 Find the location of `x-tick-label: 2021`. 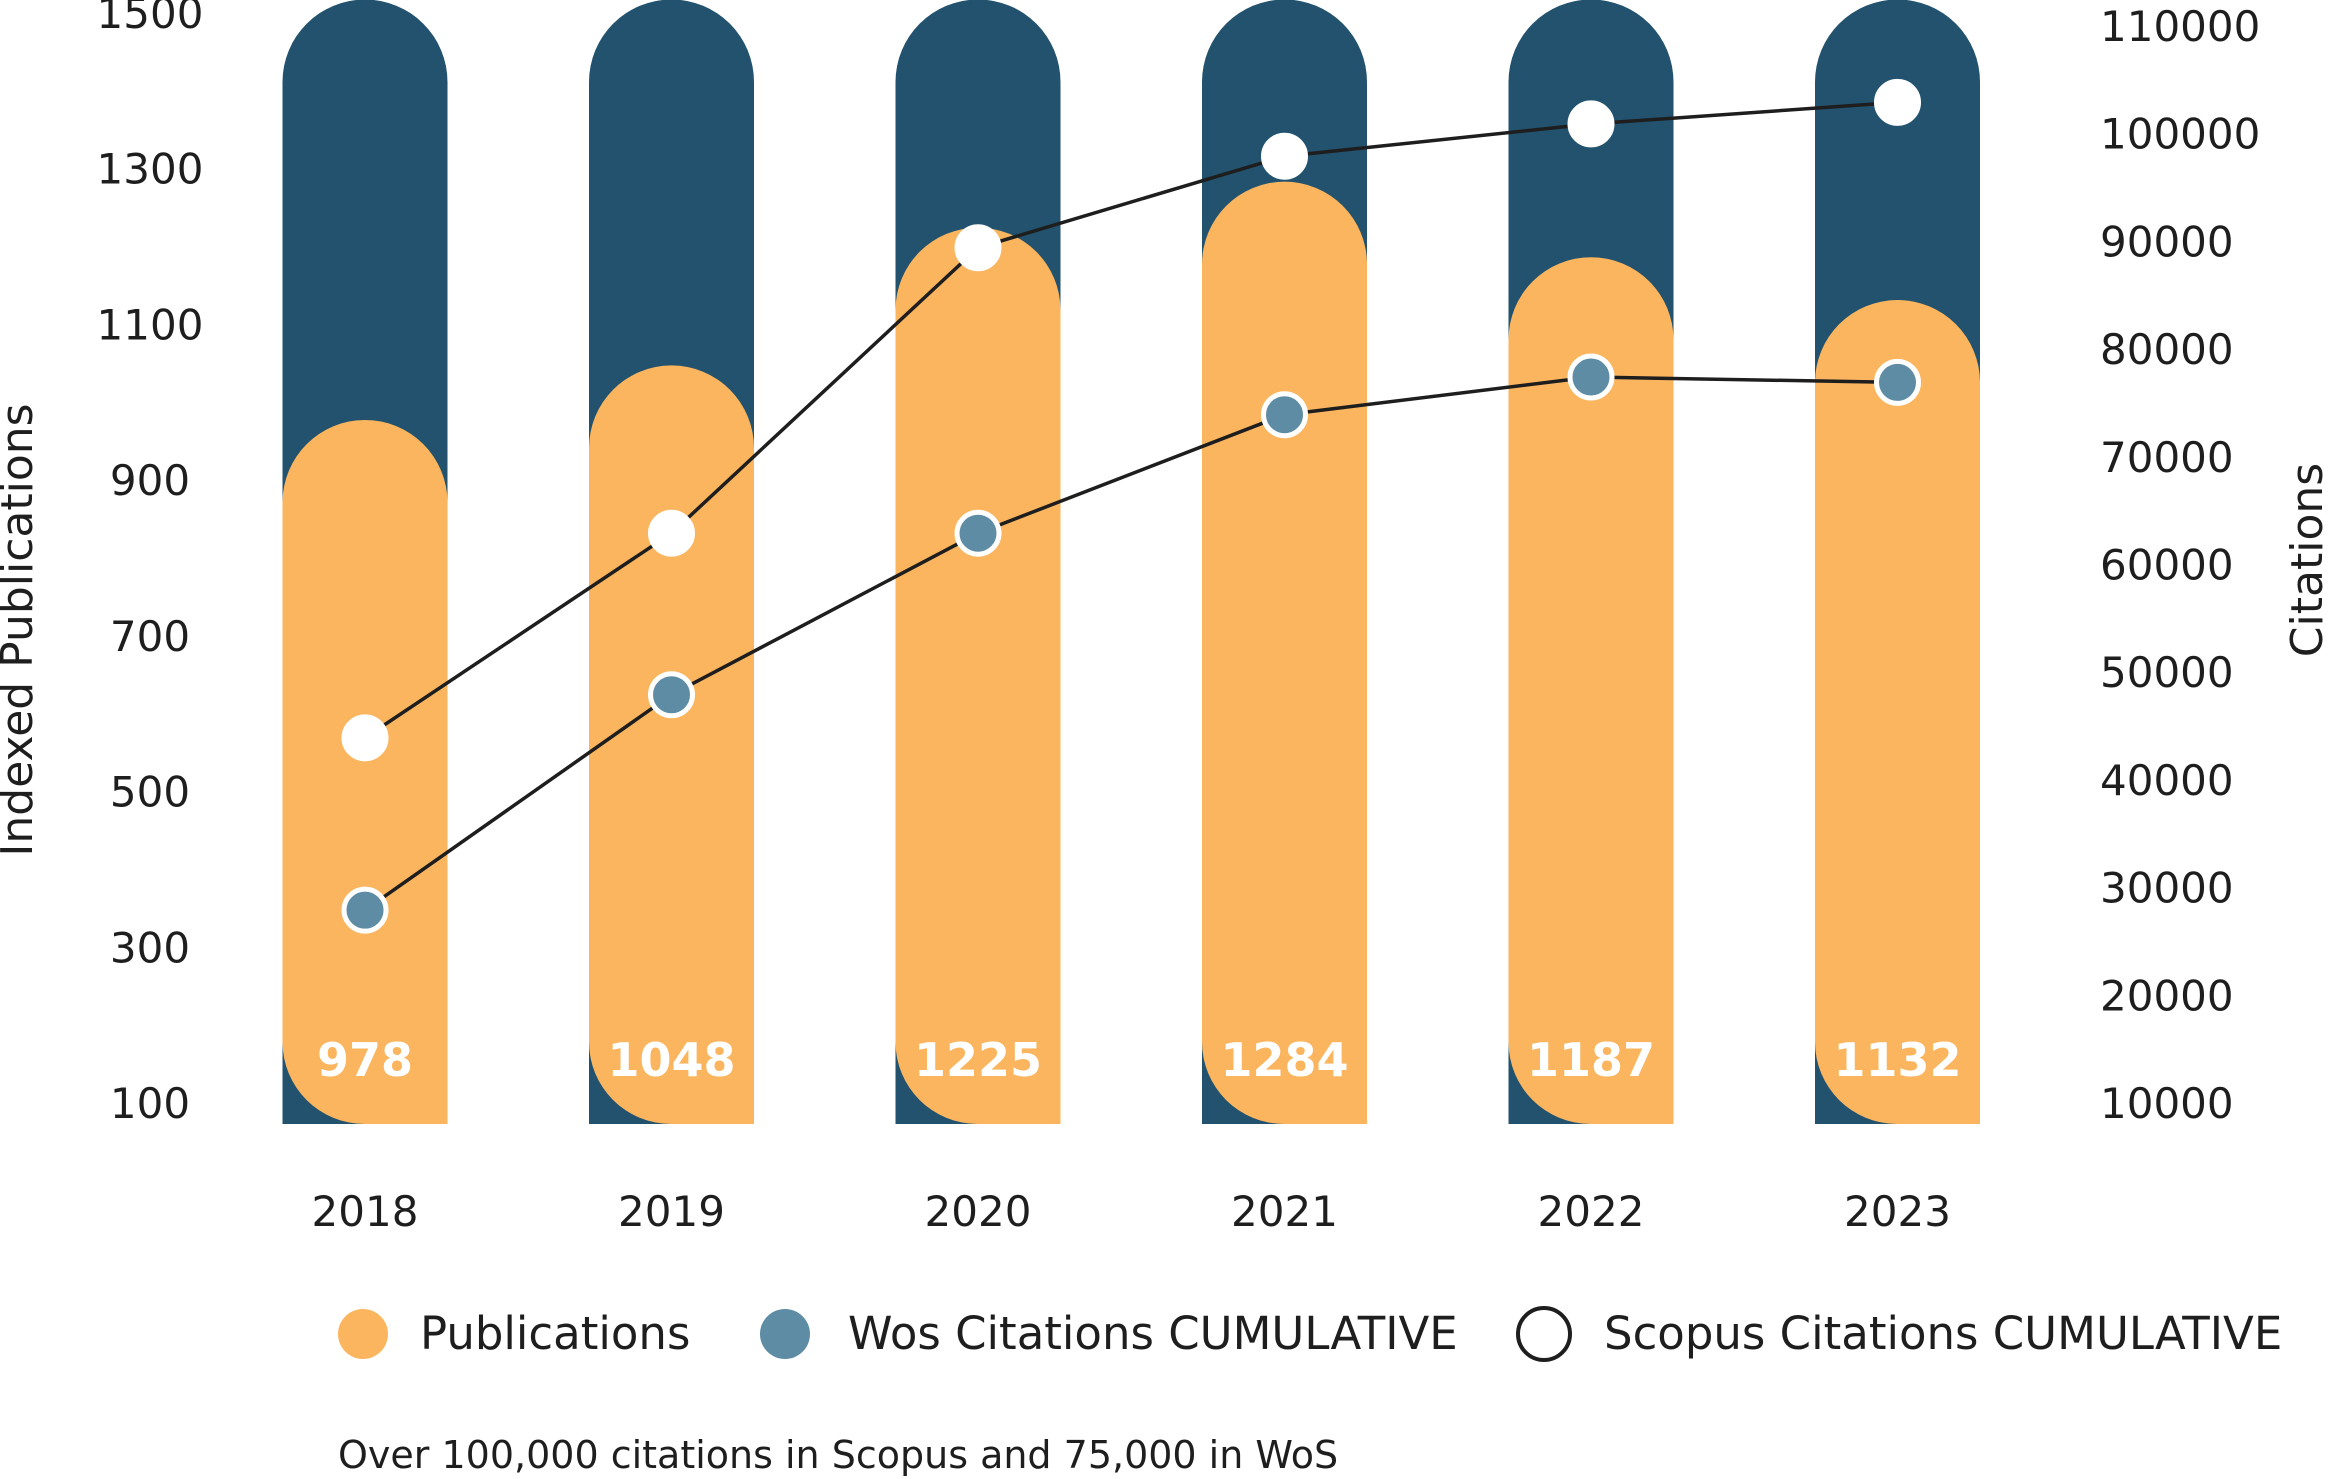

x-tick-label: 2021 is located at coordinates (1284, 1211).